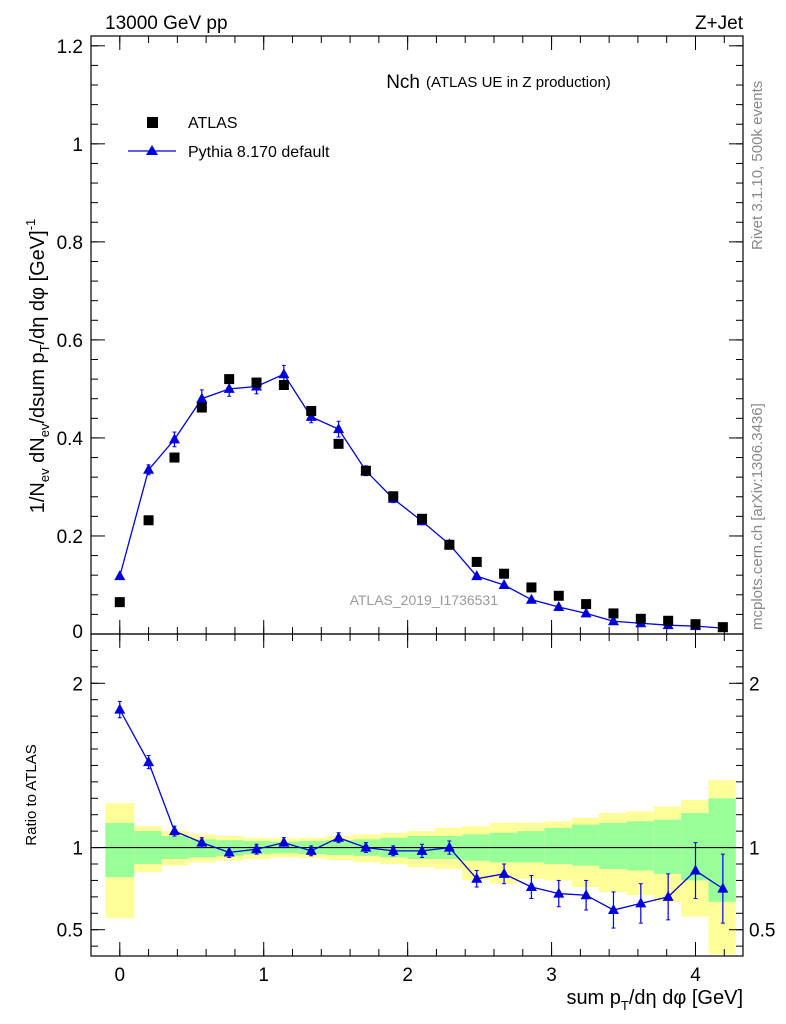 This screenshot has width=786, height=1024. I want to click on x-tick-label: 0, so click(119, 975).